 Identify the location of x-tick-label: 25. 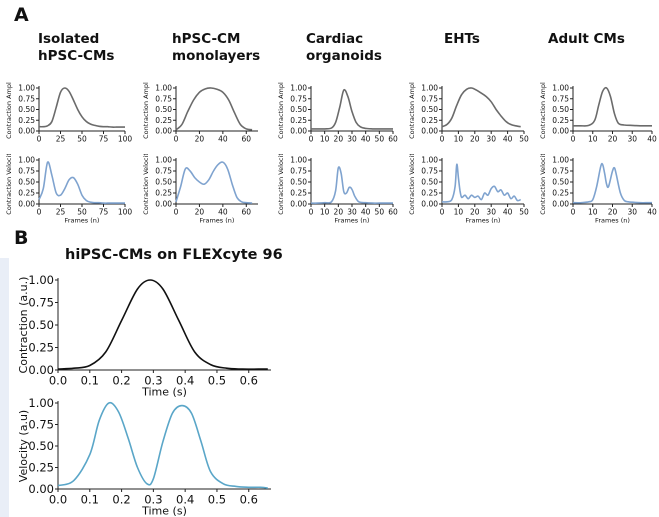
(61, 139).